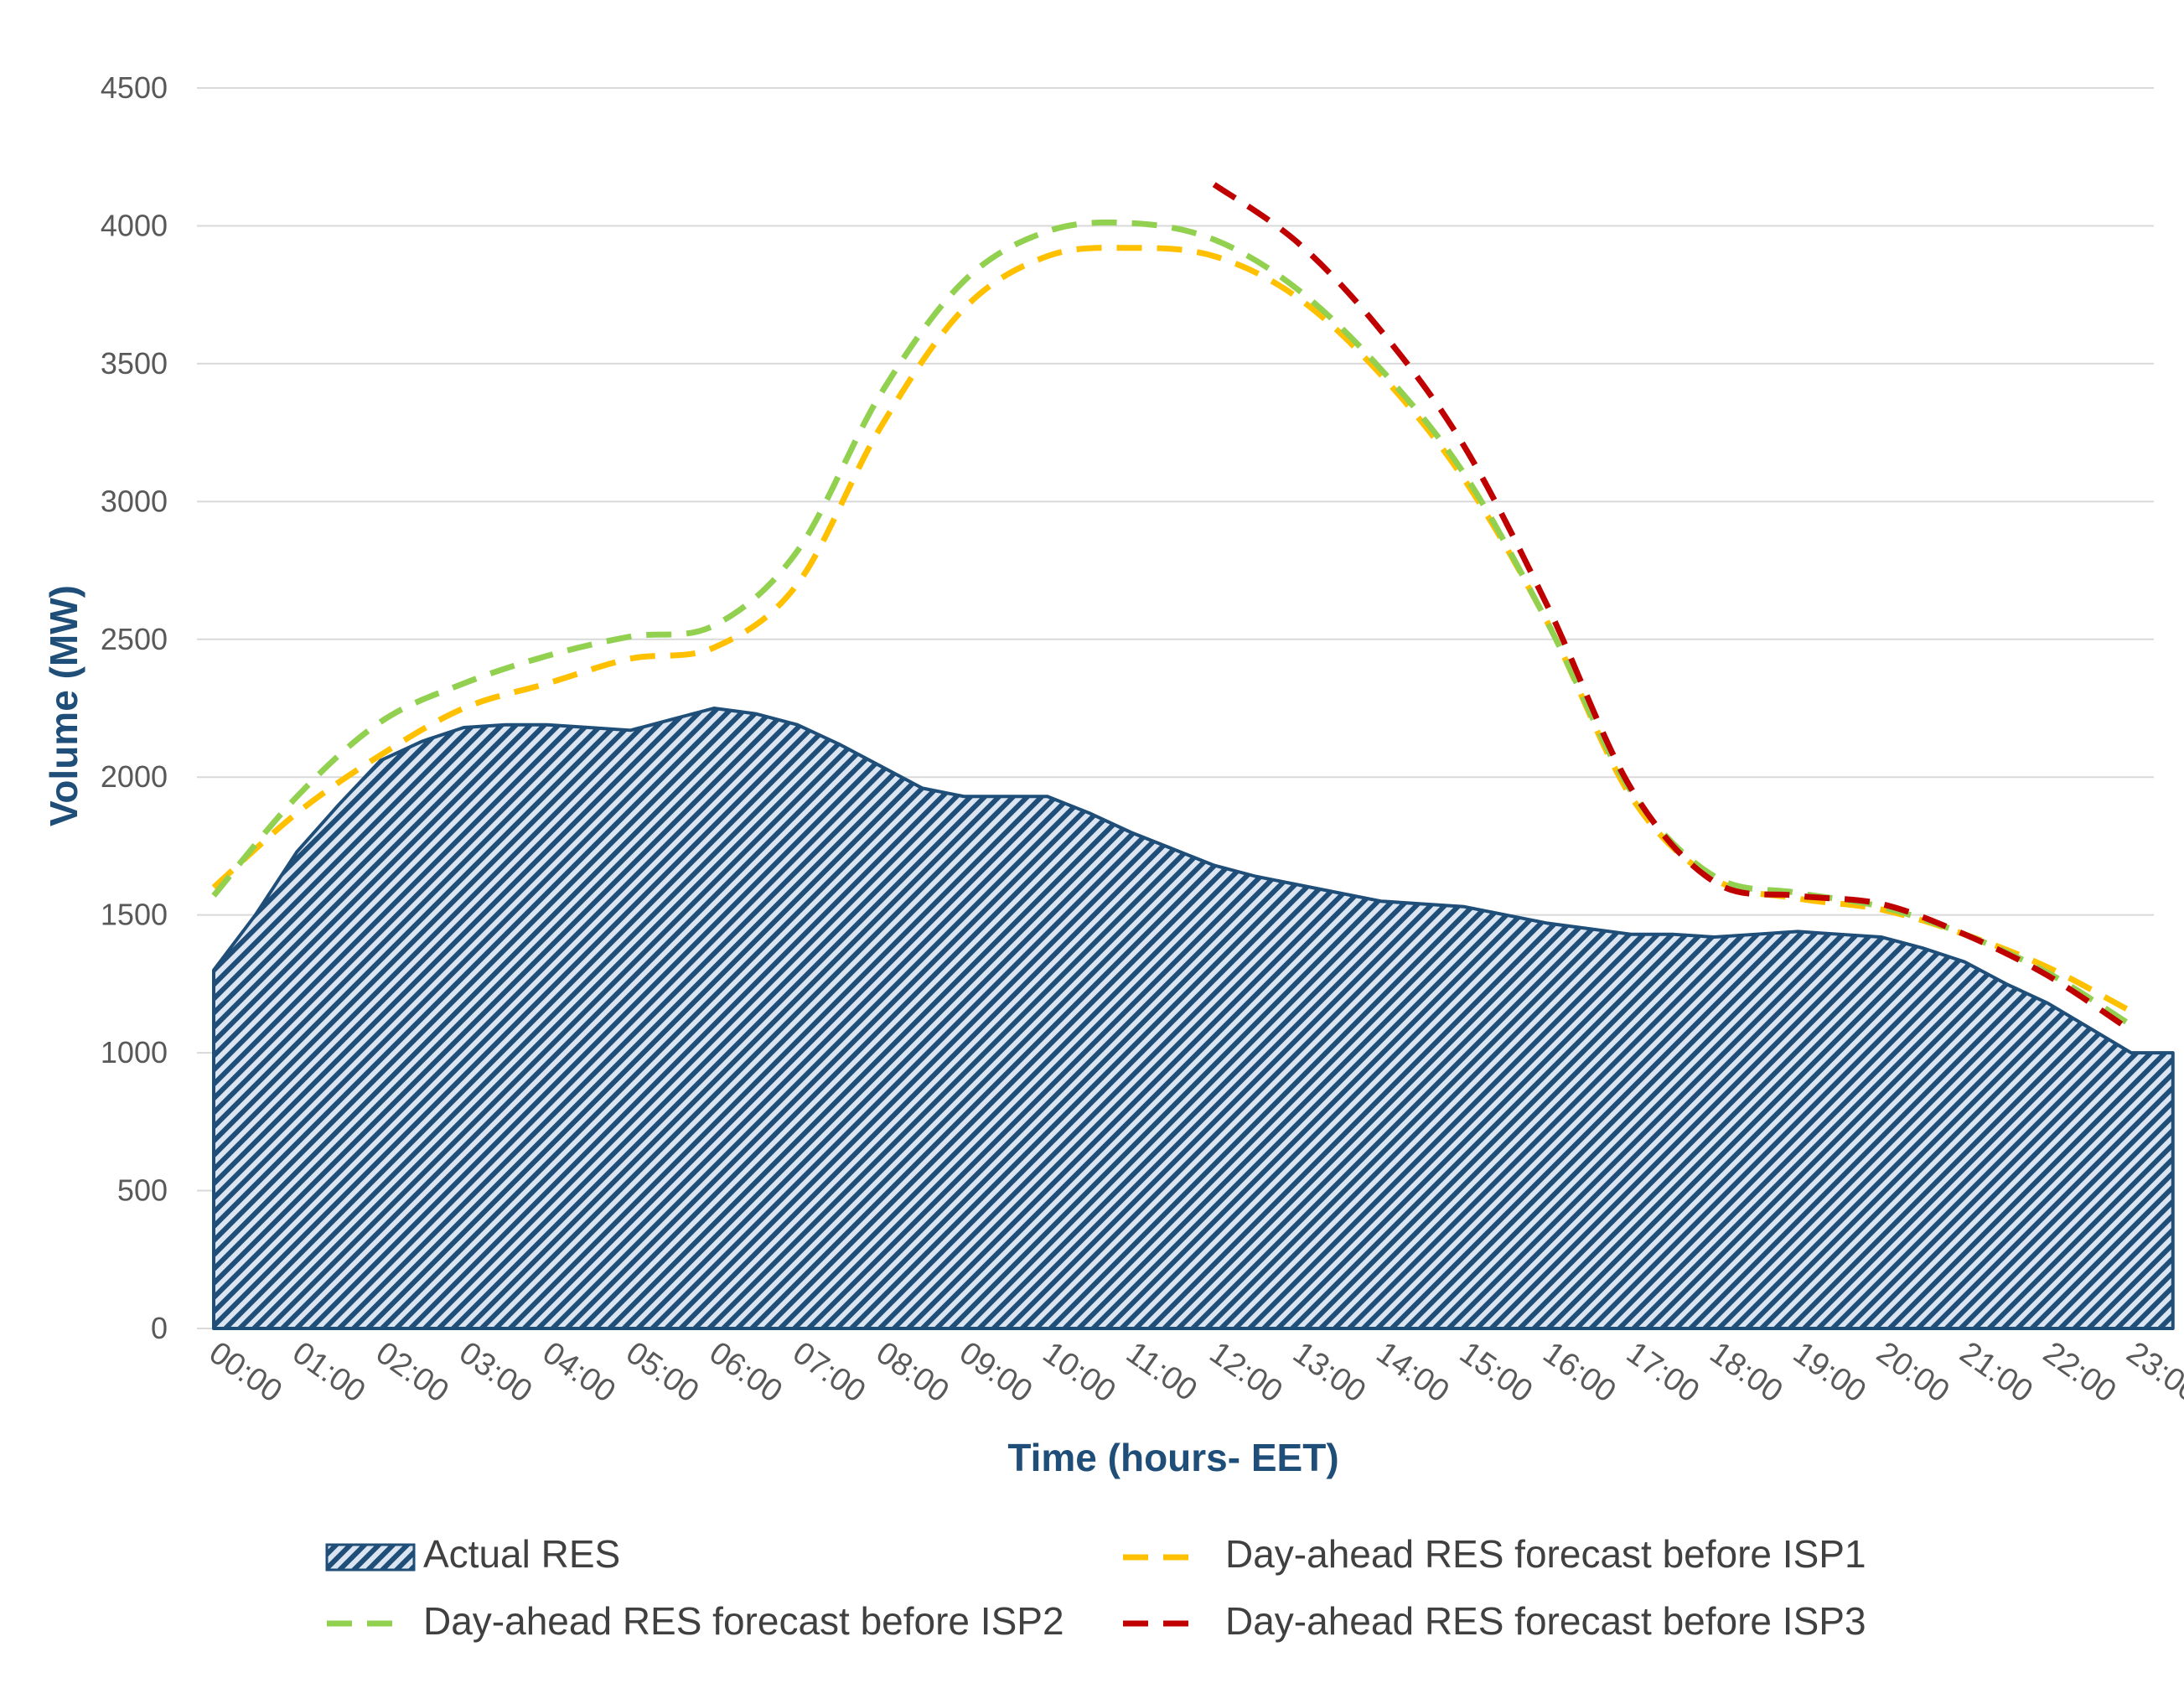  I want to click on x-tick-label: 12:00, so click(1246, 1373).